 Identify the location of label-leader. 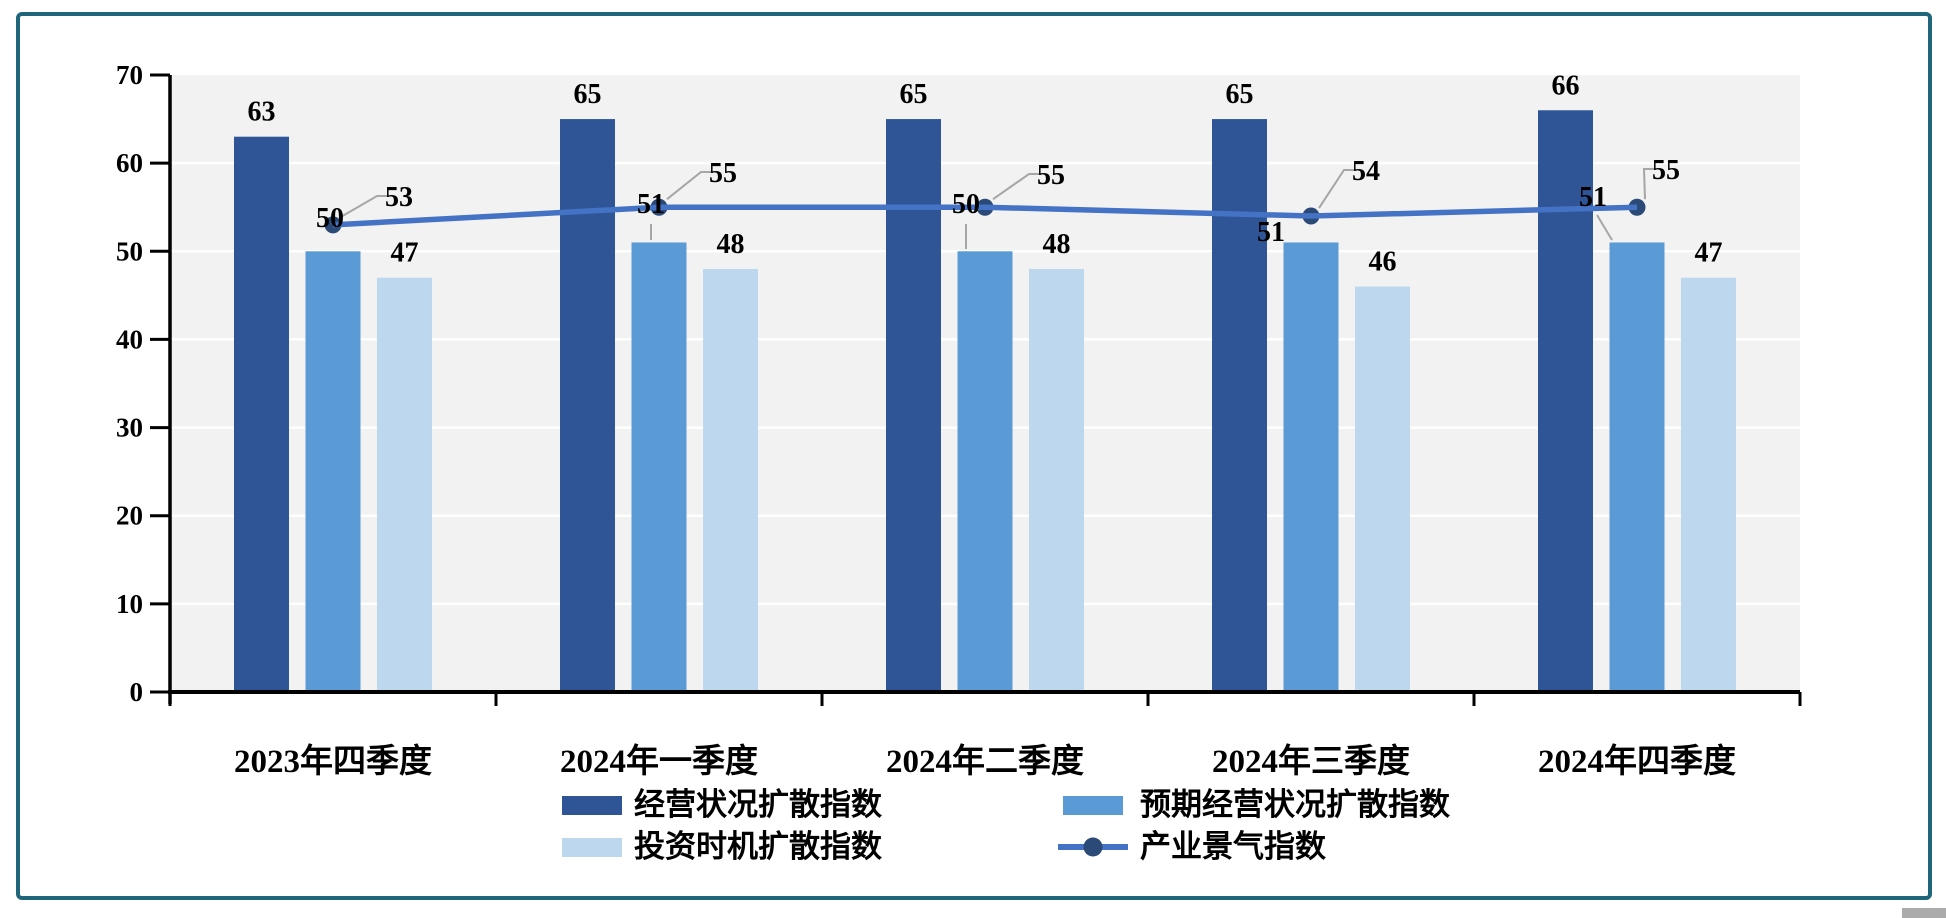
(1604, 227).